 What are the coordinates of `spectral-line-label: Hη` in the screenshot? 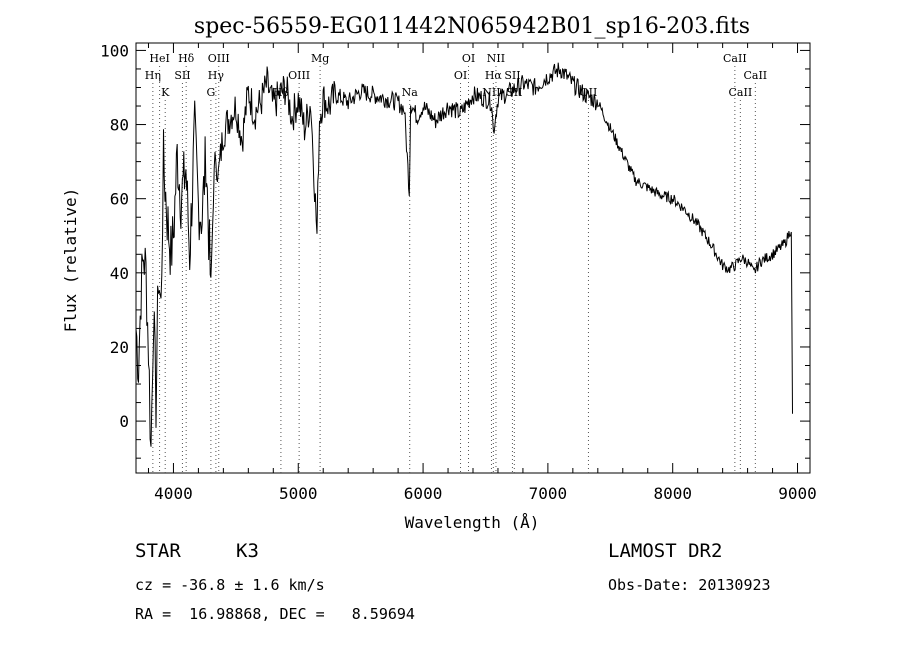 It's located at (153, 75).